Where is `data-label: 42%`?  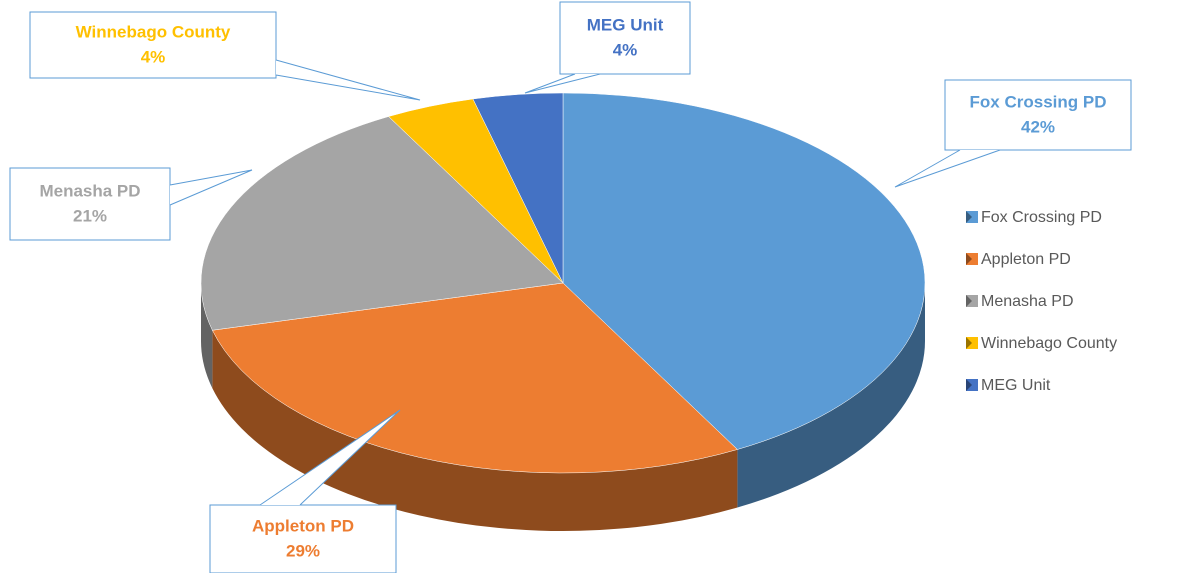
data-label: 42% is located at coordinates (1038, 126).